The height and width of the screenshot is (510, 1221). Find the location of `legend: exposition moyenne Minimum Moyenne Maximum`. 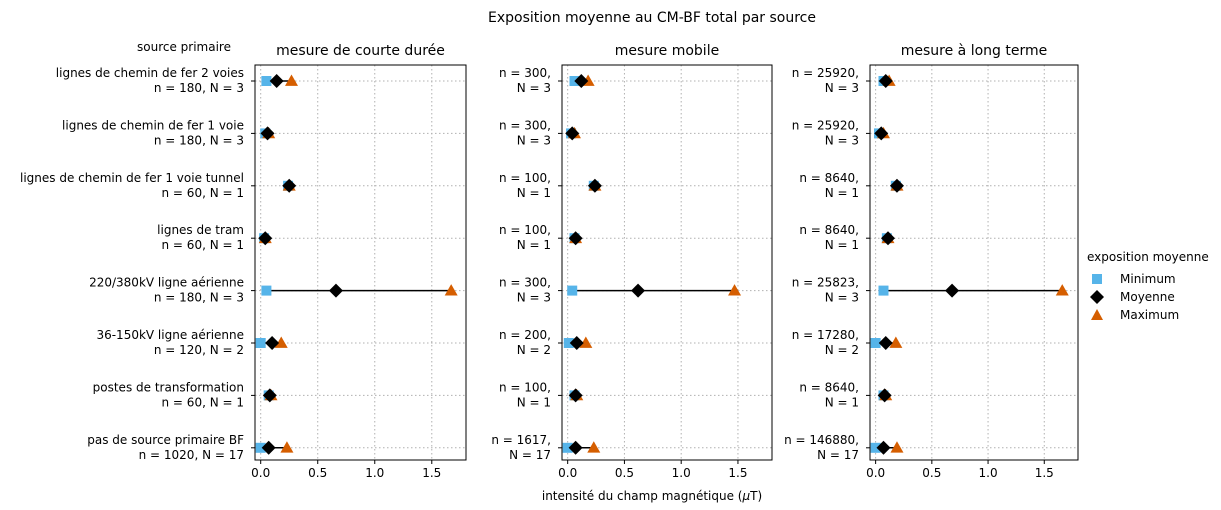

legend: exposition moyenne Minimum Moyenne Maximum is located at coordinates (1148, 286).